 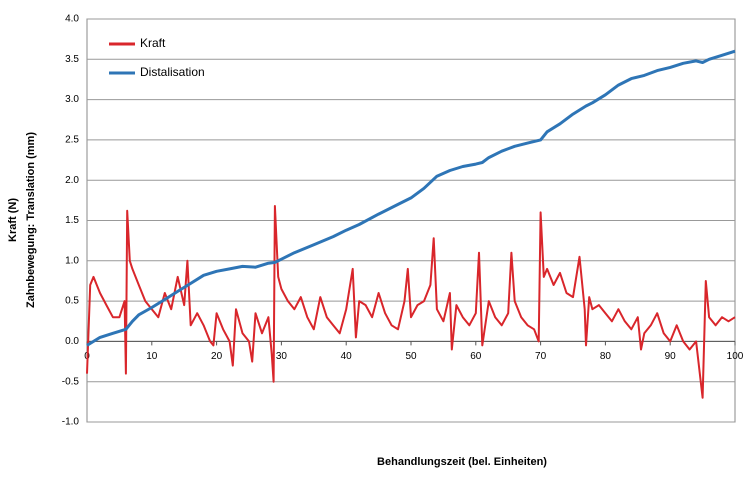 What do you see at coordinates (411, 356) in the screenshot?
I see `x-tick-label: 50` at bounding box center [411, 356].